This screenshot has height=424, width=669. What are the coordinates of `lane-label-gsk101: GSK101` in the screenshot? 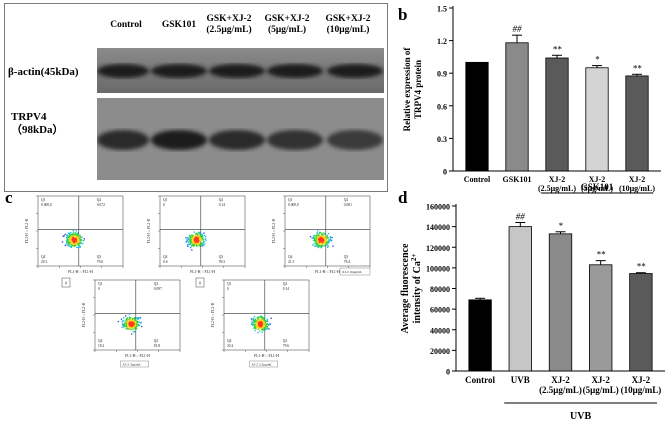 It's located at (179, 25).